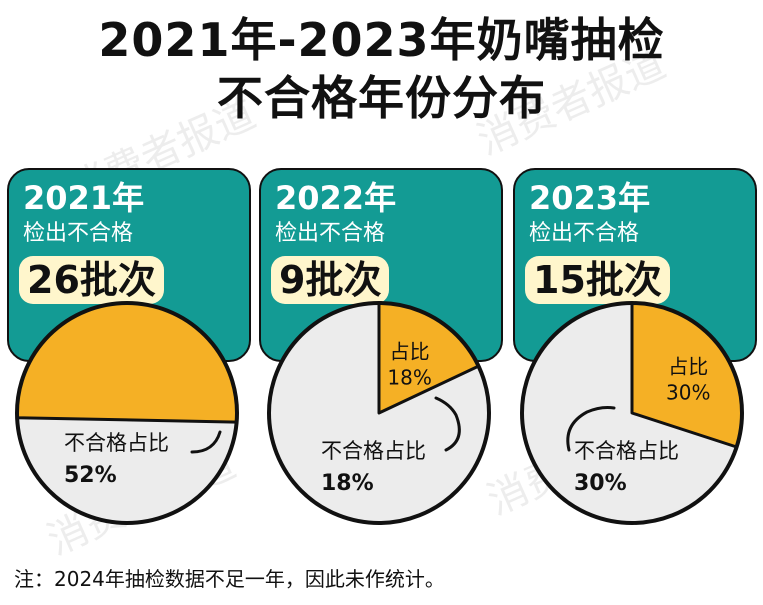 The image size is (763, 605). What do you see at coordinates (590, 198) in the screenshot?
I see `year-label: 2023年` at bounding box center [590, 198].